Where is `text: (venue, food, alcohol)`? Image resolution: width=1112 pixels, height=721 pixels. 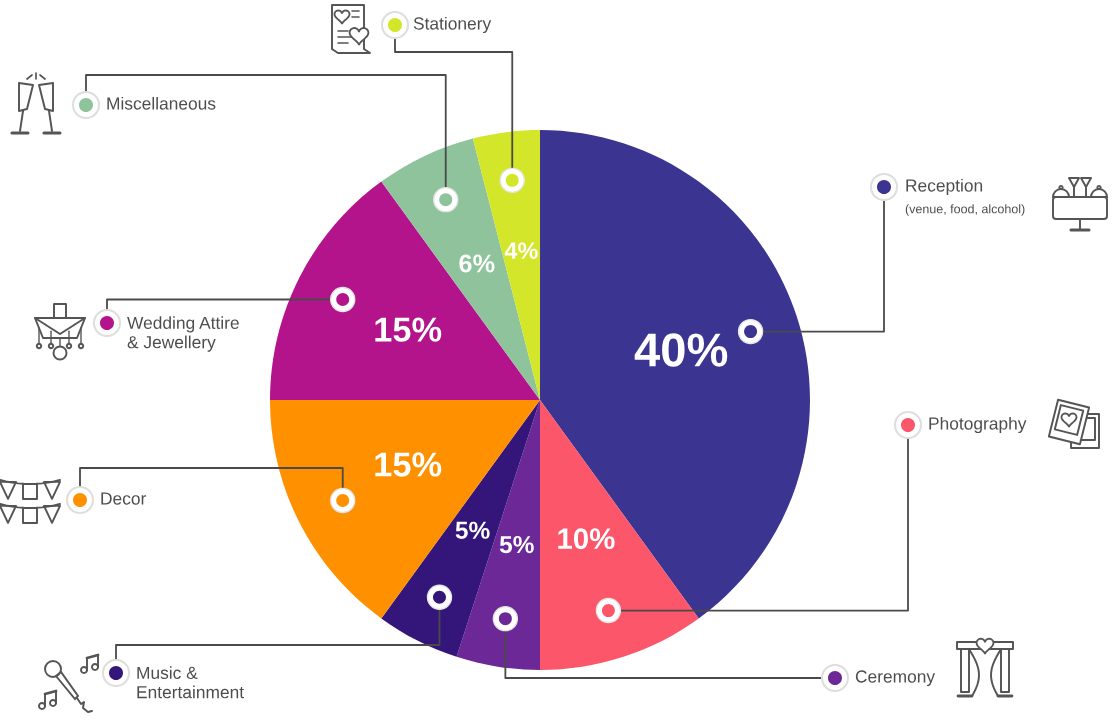
text: (venue, food, alcohol) is located at coordinates (965, 210).